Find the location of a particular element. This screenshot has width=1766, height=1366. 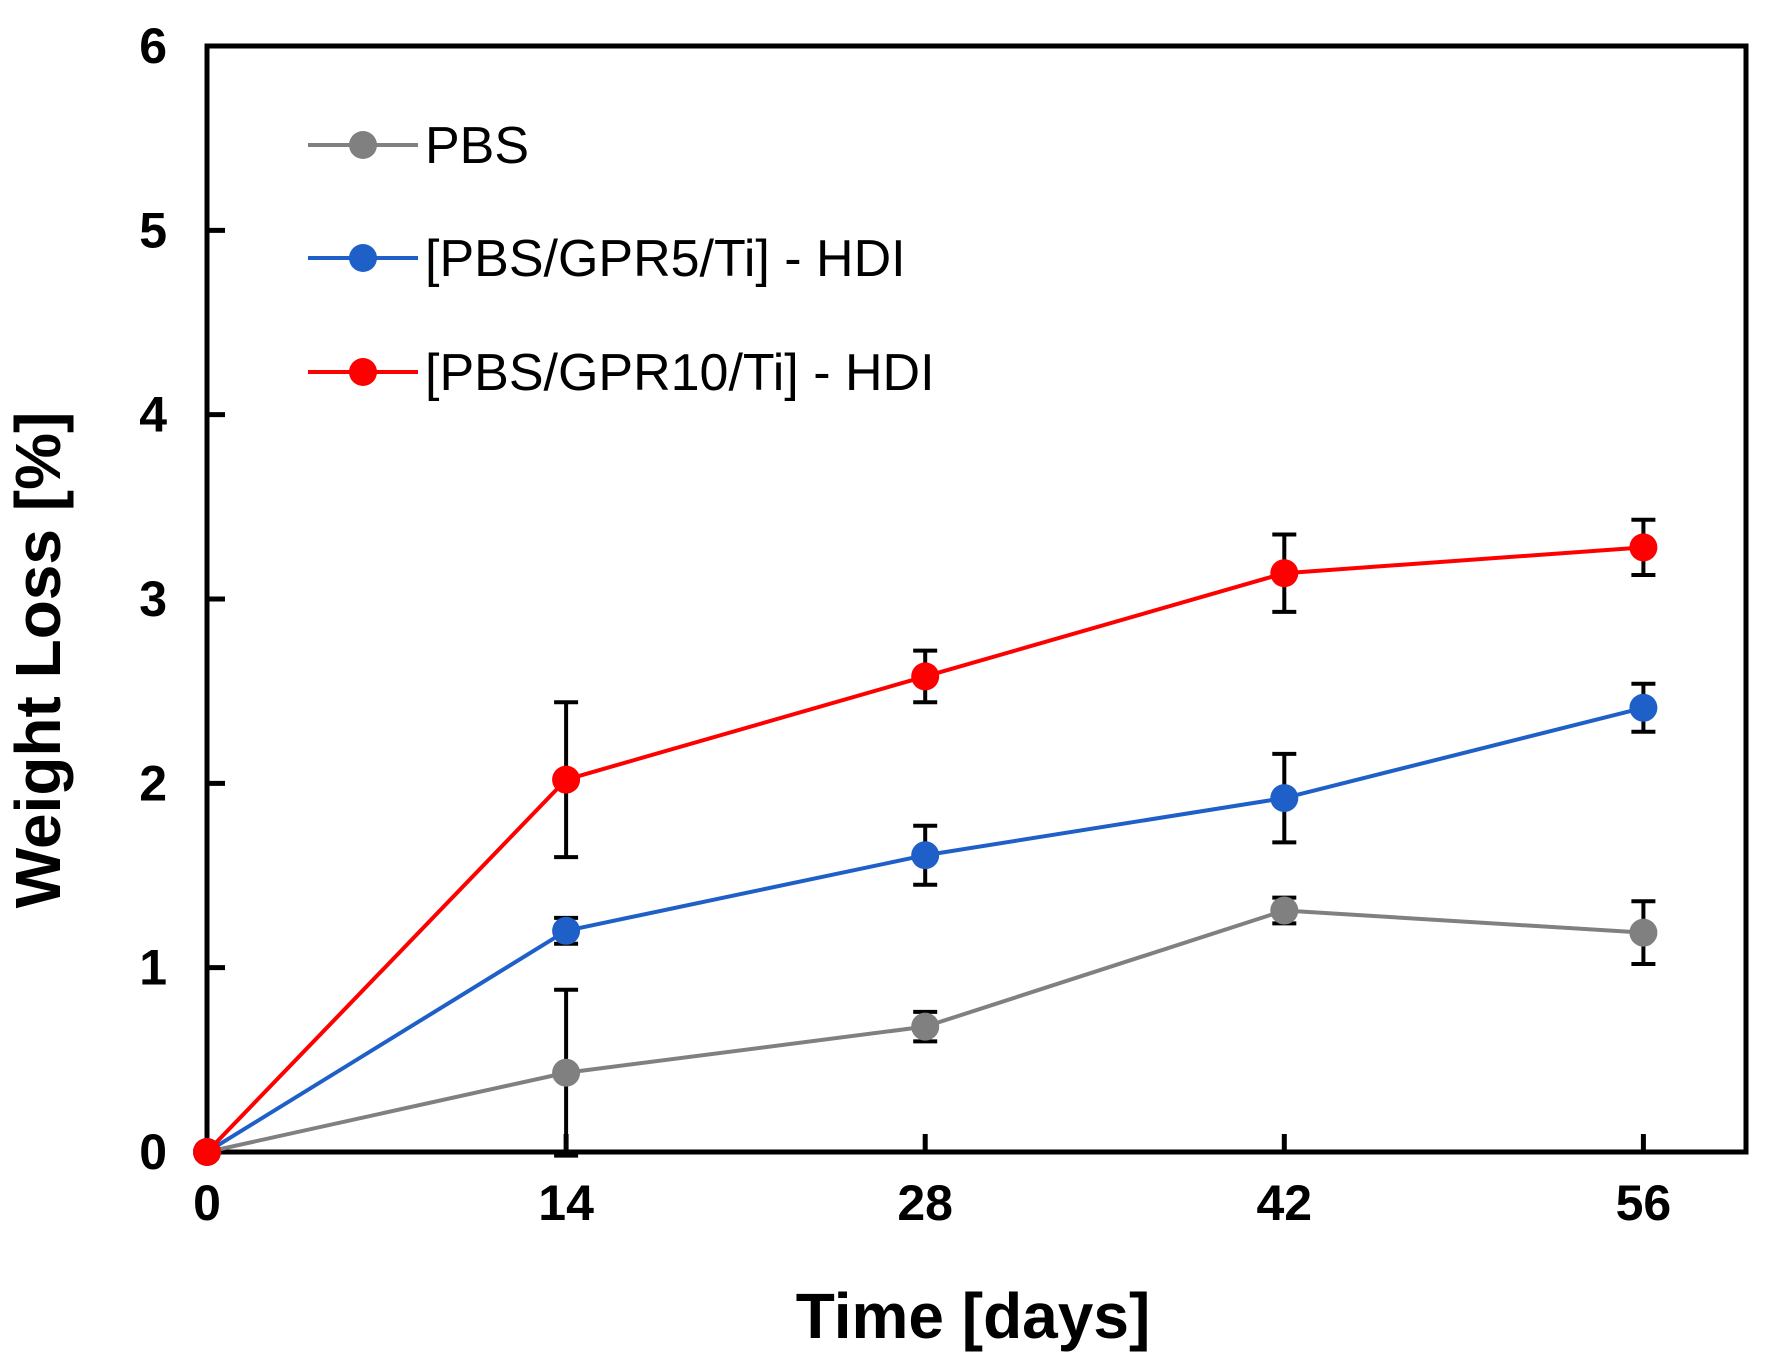

y-tick-label-6: 6 is located at coordinates (153, 46).